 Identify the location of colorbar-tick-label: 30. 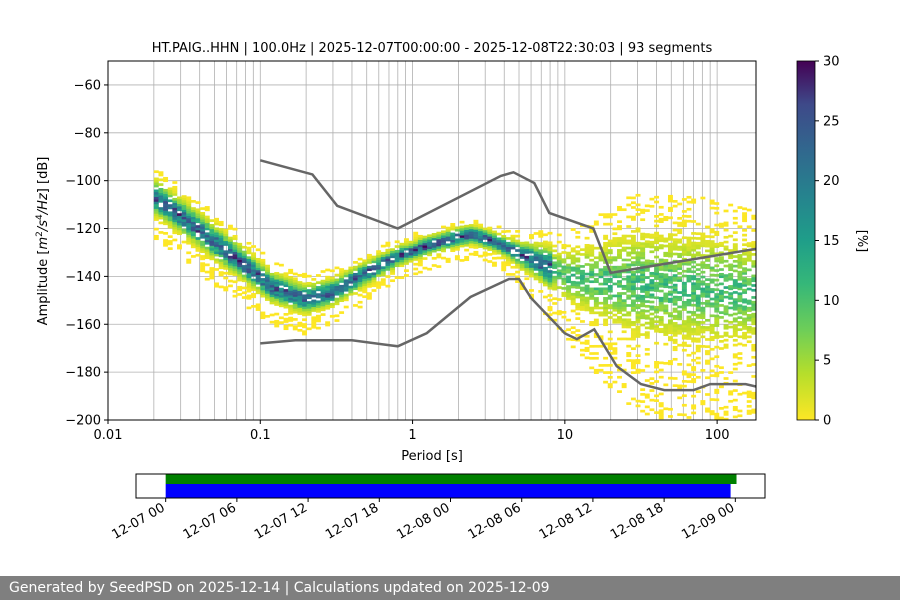
(831, 62).